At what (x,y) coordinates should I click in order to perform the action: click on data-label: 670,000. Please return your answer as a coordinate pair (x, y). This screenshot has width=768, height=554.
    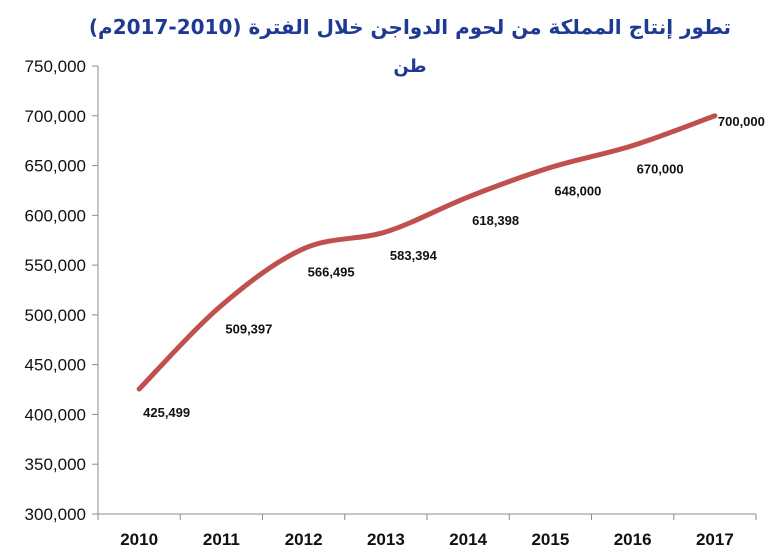
    Looking at the image, I should click on (660, 169).